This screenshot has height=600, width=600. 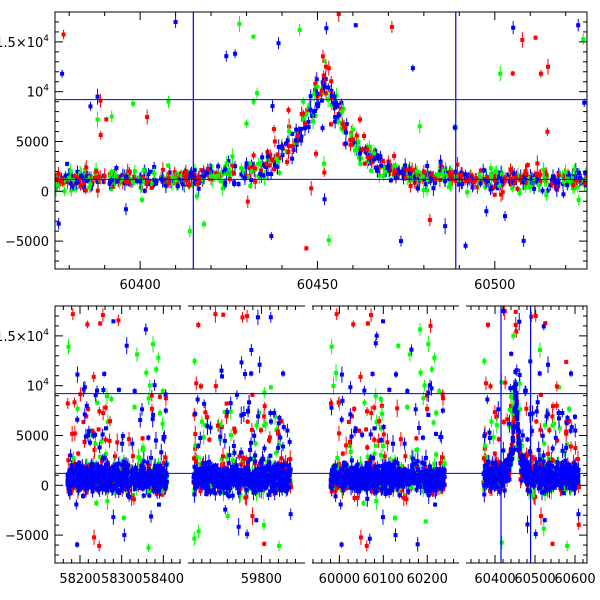 What do you see at coordinates (24, 42) in the screenshot?
I see `y-tick-label: 1.5×10⁴` at bounding box center [24, 42].